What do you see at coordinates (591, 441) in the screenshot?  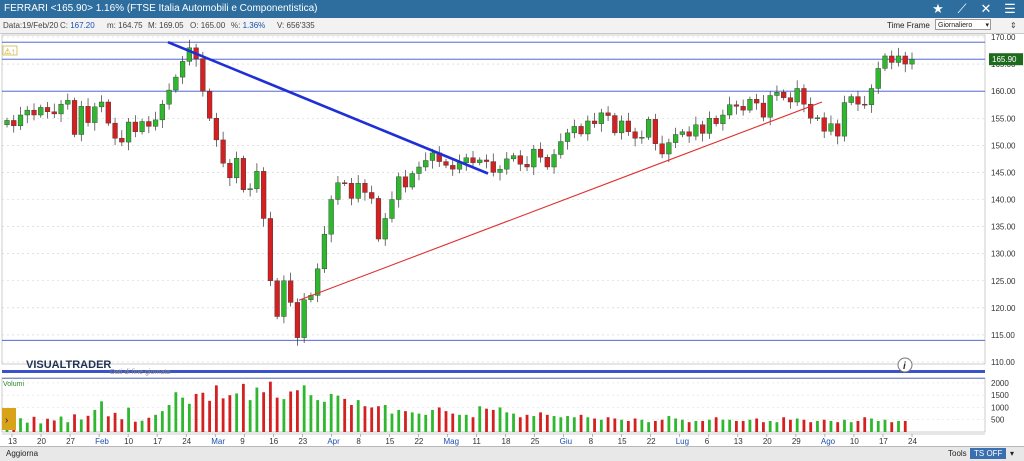 I see `x-tick-label: 8` at bounding box center [591, 441].